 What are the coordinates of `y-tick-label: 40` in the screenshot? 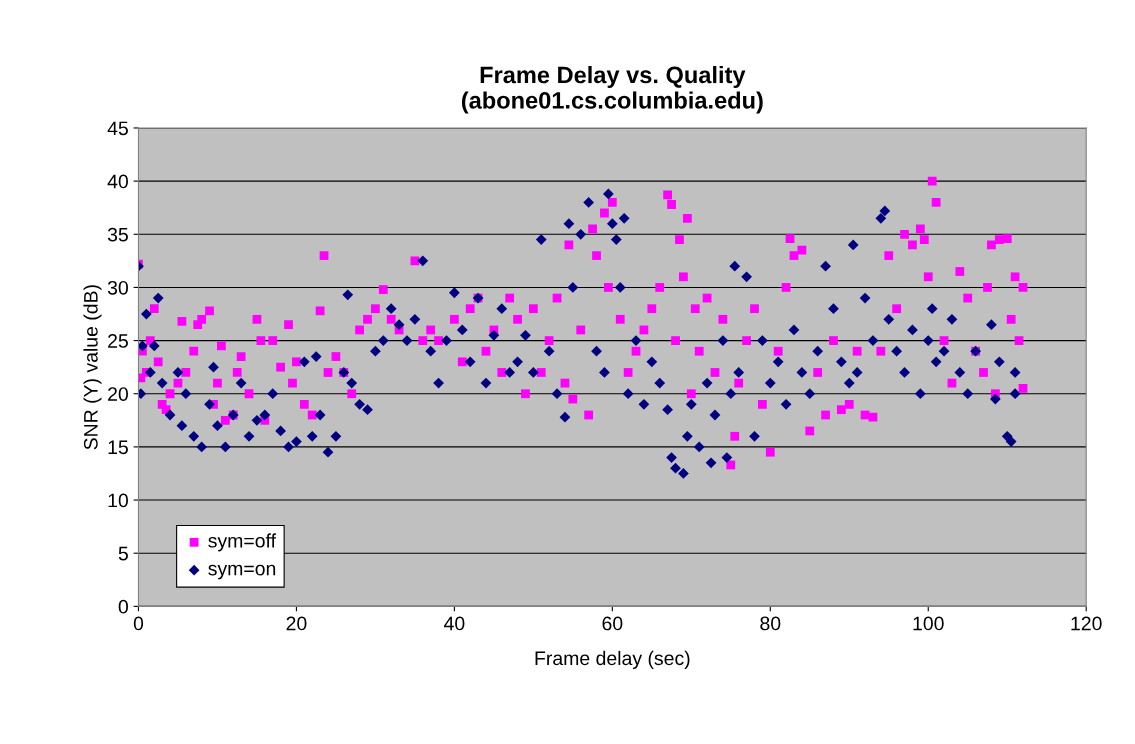 It's located at (117, 181).